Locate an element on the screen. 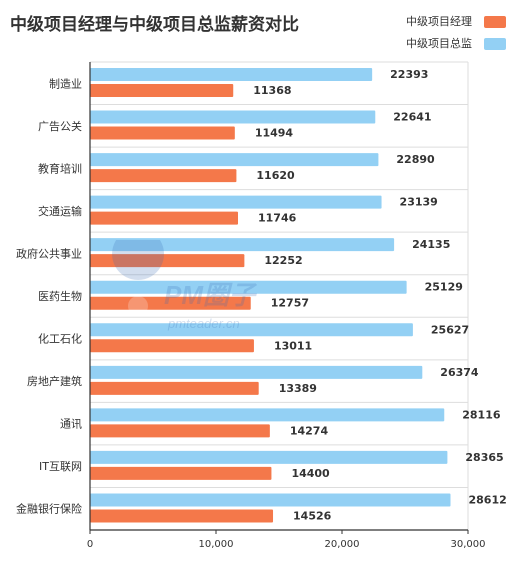  data-label-director: 25627 is located at coordinates (450, 329).